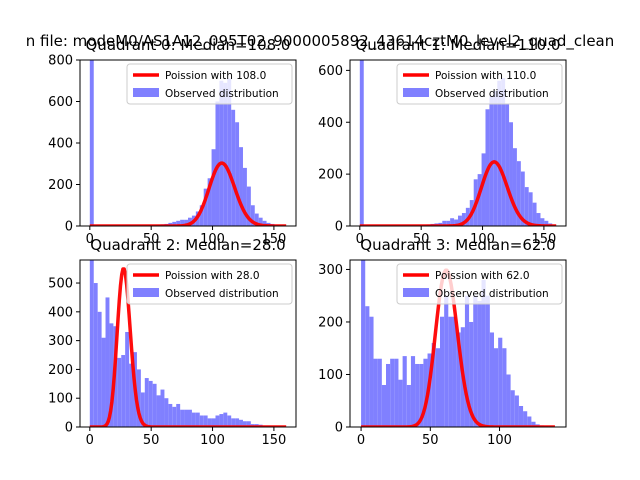  I want to click on legend-fit-label: Poission with 108.0, so click(215, 76).